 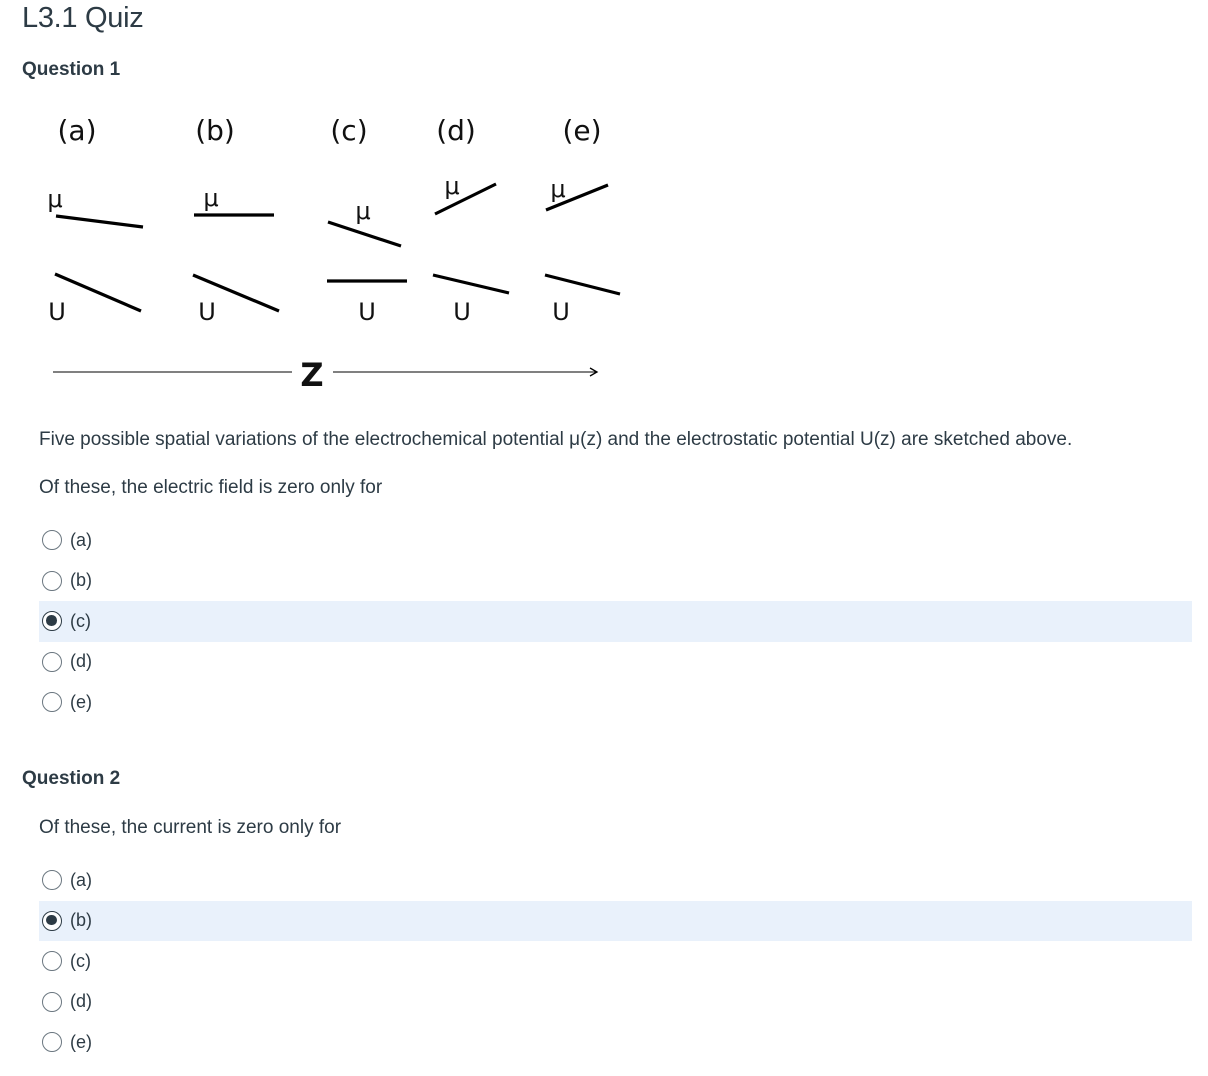 What do you see at coordinates (99, 221) in the screenshot?
I see `mu-line-a` at bounding box center [99, 221].